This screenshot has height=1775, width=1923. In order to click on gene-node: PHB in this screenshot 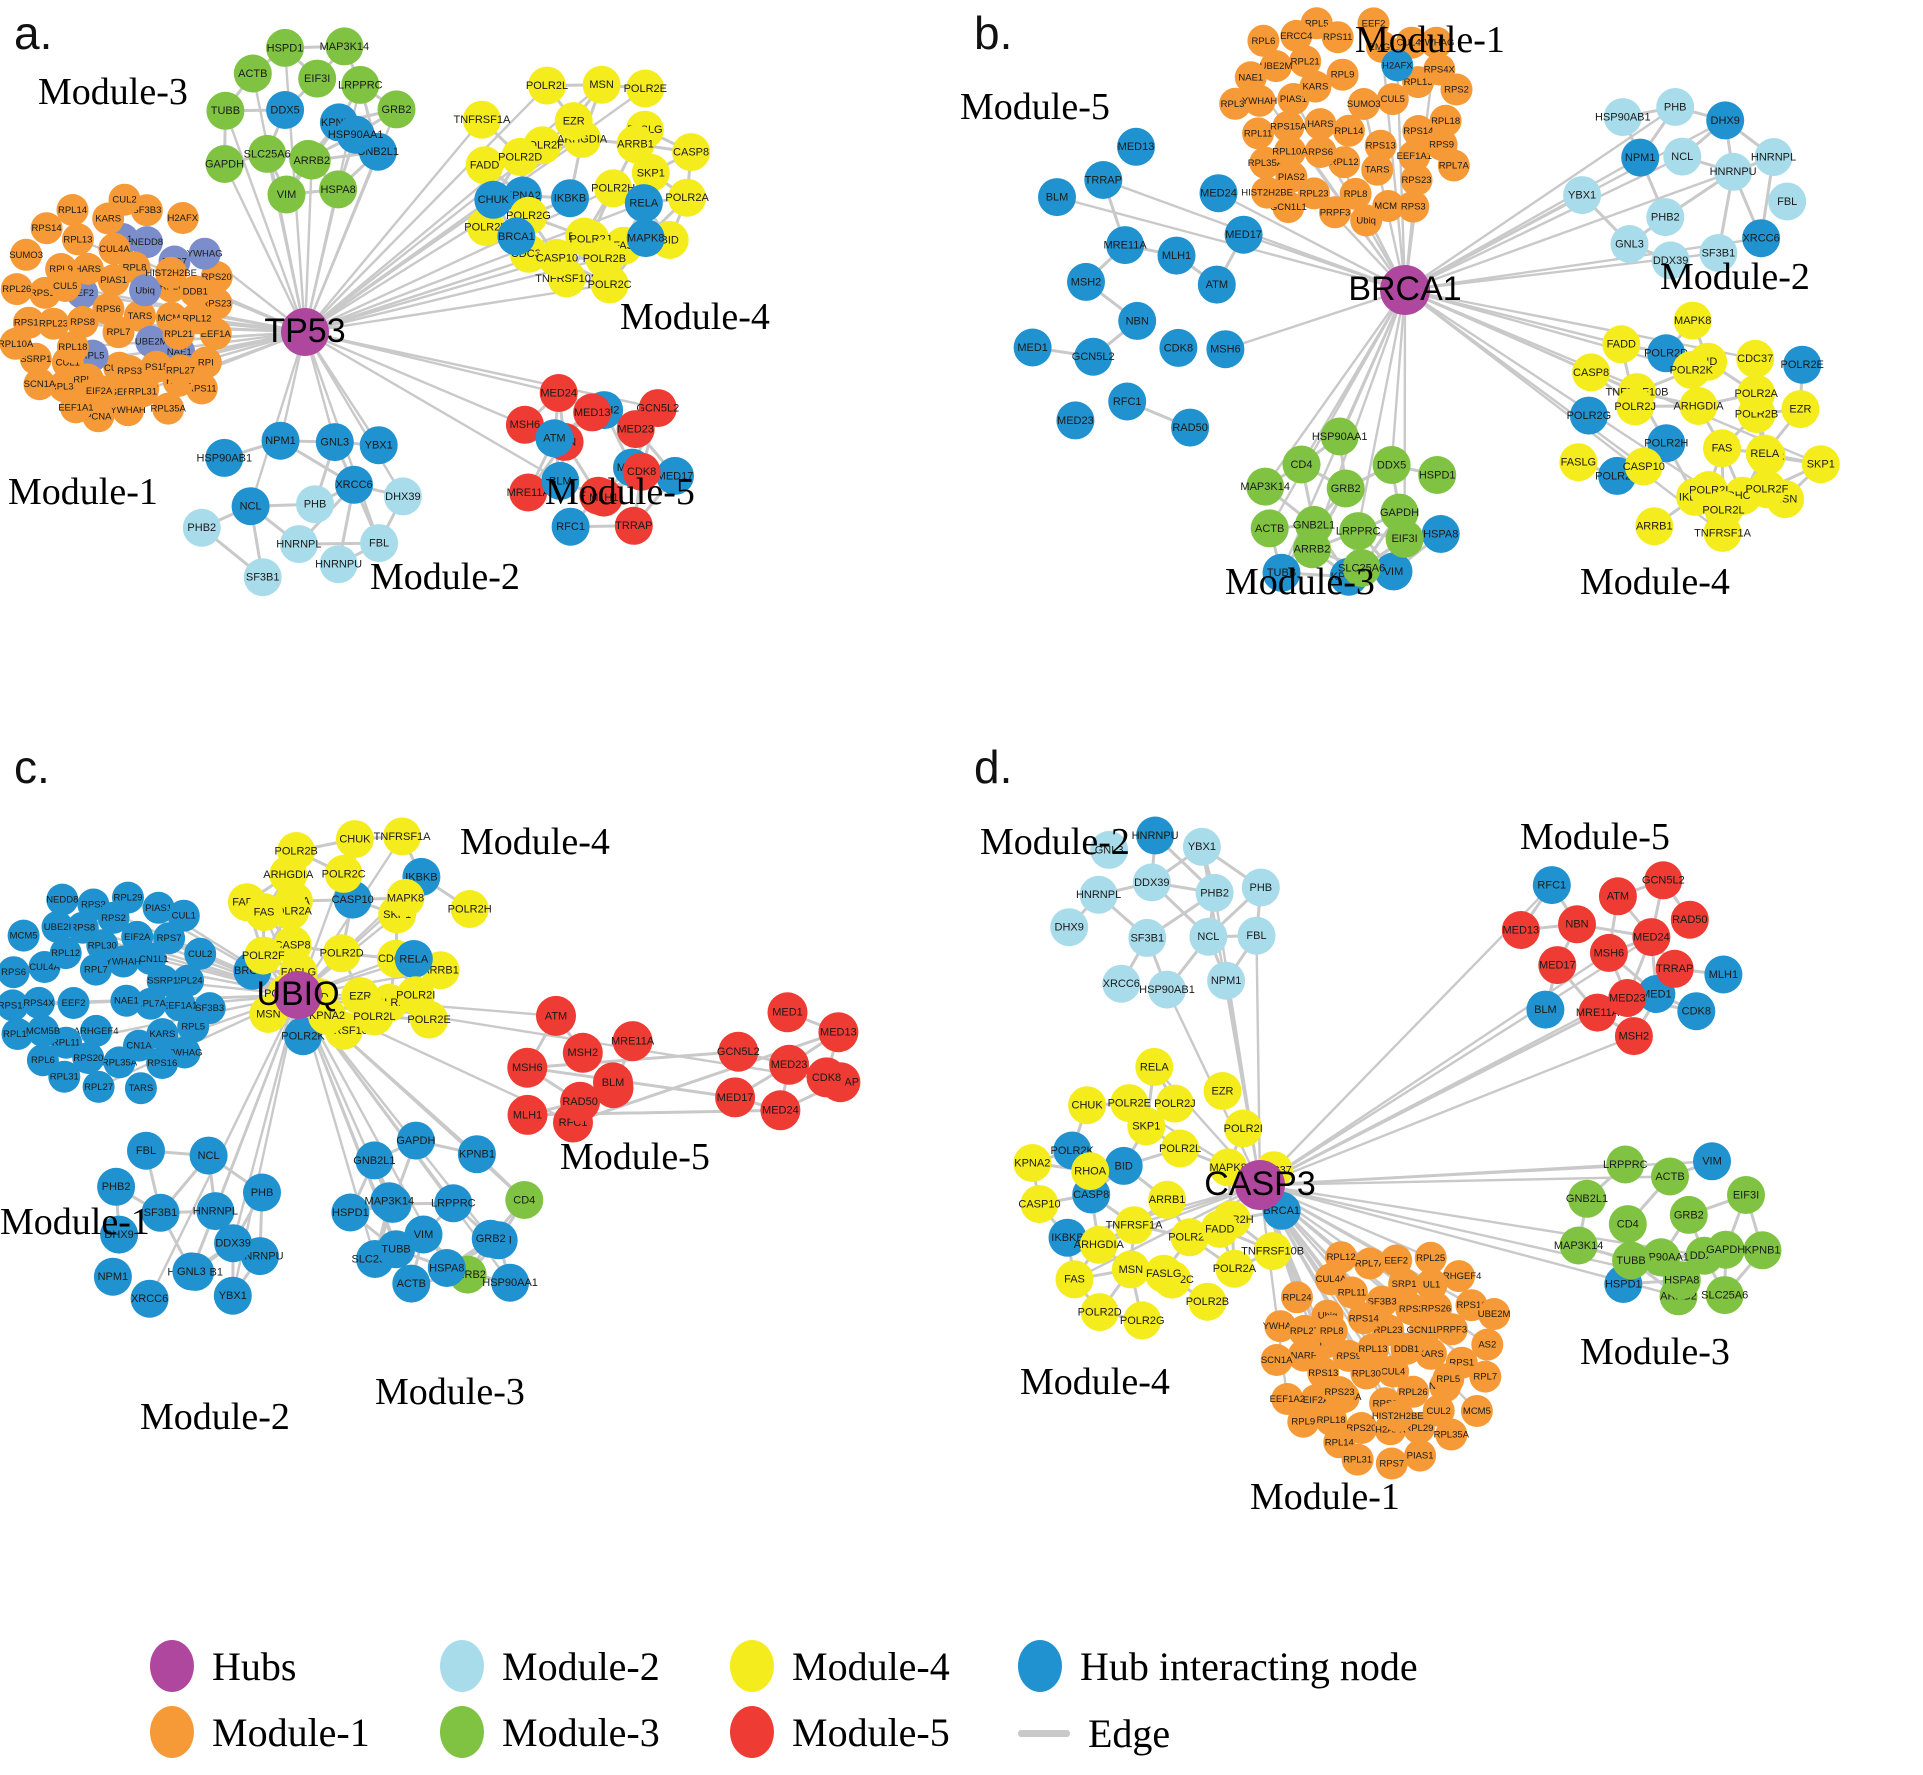, I will do `click(1260, 887)`.